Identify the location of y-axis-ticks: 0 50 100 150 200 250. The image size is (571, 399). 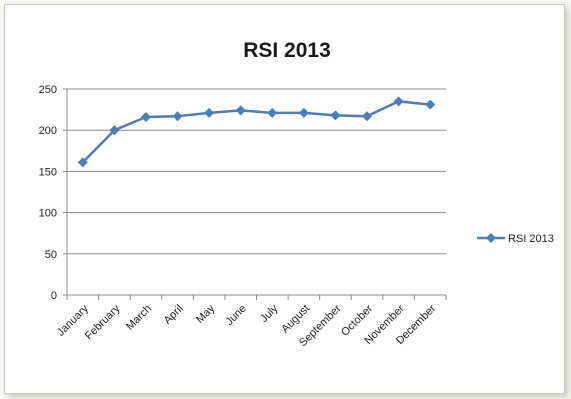
(53, 193).